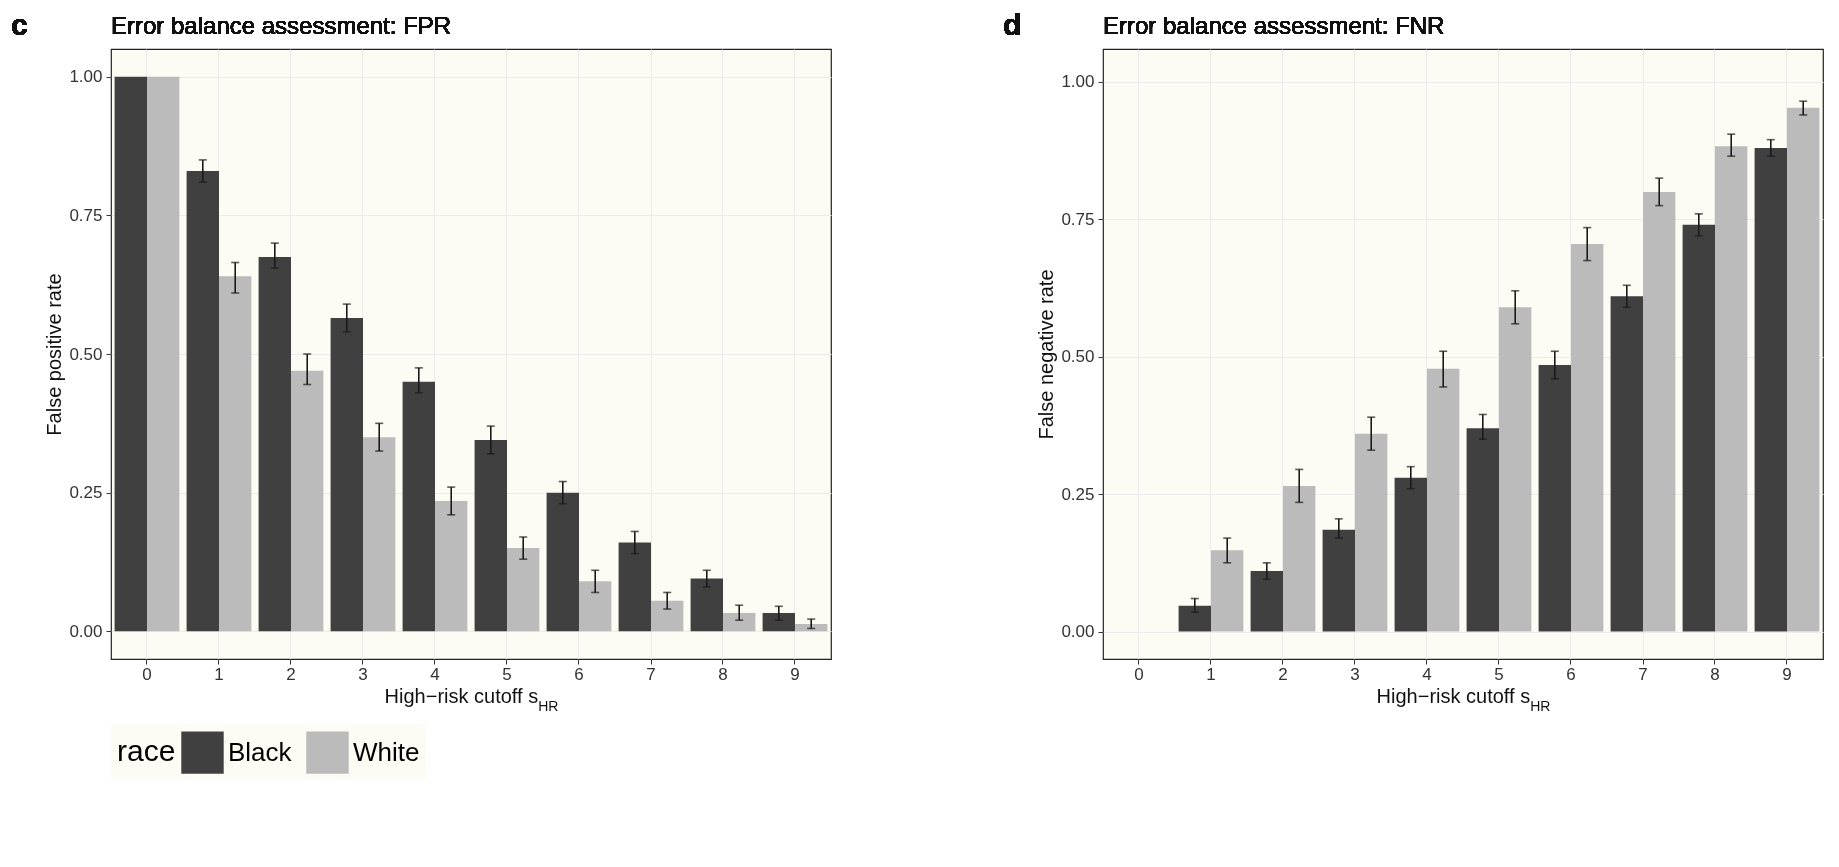 The height and width of the screenshot is (867, 1839). What do you see at coordinates (19, 24) in the screenshot?
I see `text: c` at bounding box center [19, 24].